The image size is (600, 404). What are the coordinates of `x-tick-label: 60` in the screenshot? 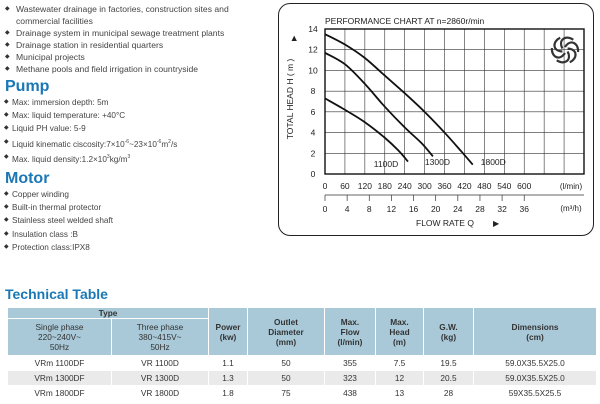 It's located at (345, 186).